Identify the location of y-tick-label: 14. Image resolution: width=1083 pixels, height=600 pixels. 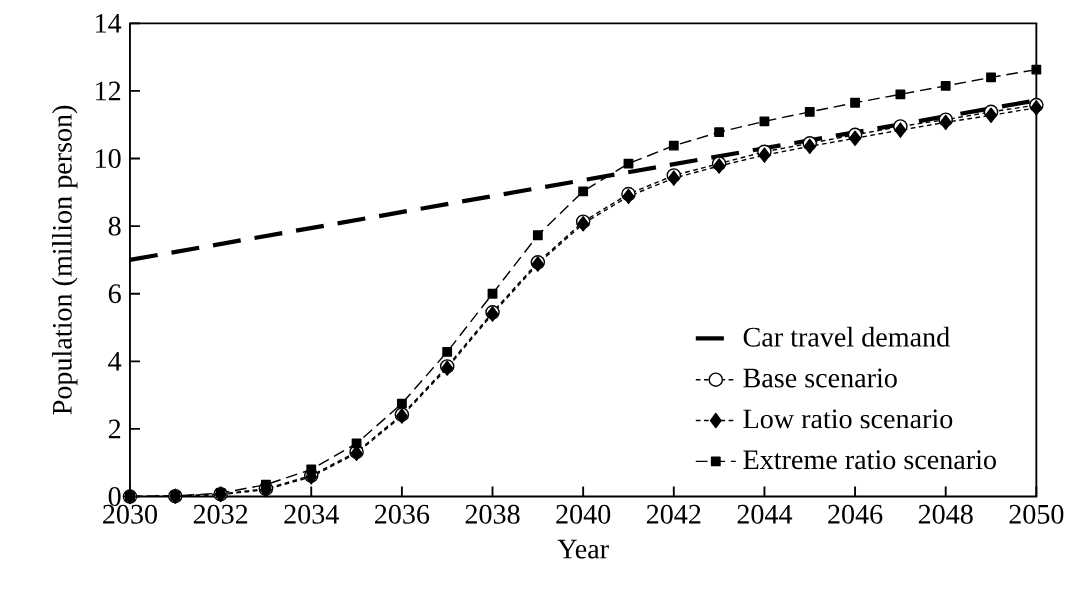
(109, 23).